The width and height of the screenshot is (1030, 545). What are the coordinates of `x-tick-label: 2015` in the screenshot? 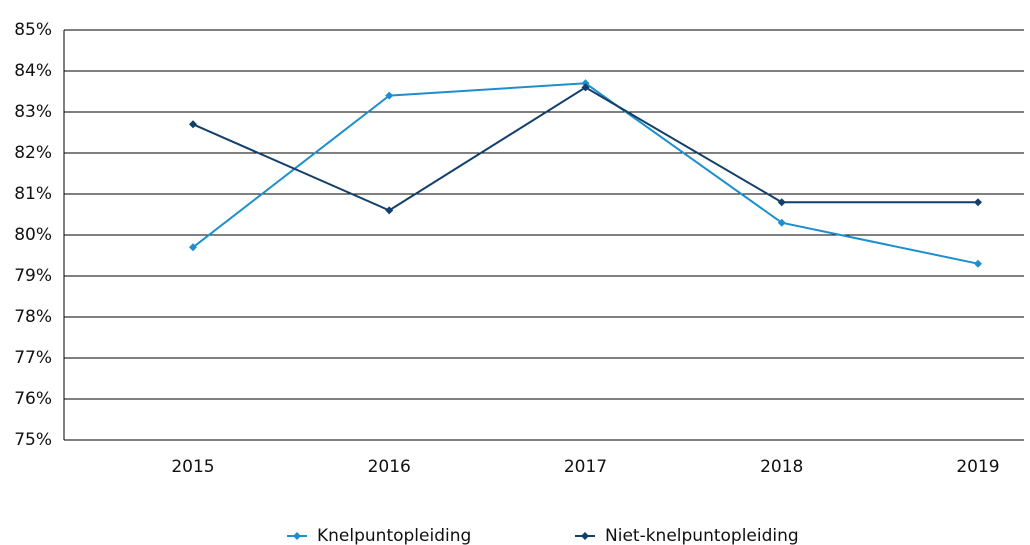 It's located at (192, 467).